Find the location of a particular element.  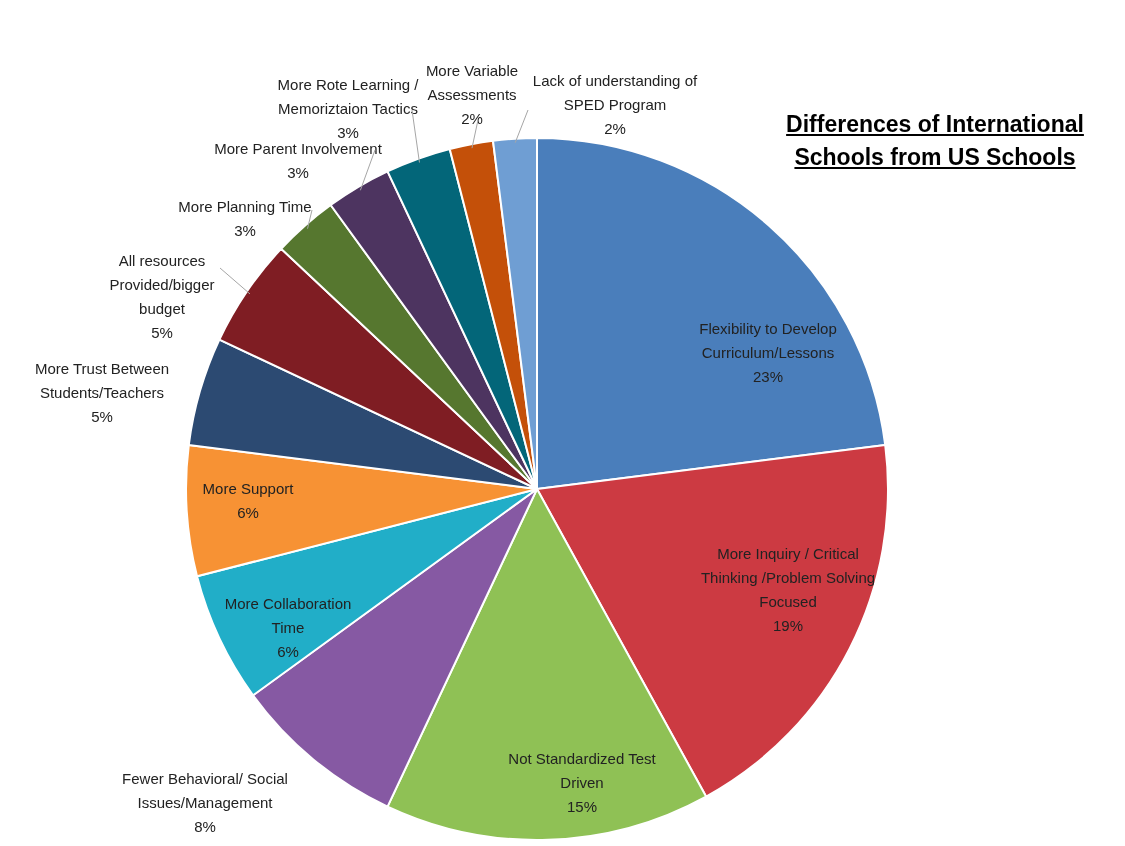

slice-label: All resources Provided/bigger budget is located at coordinates (162, 285).